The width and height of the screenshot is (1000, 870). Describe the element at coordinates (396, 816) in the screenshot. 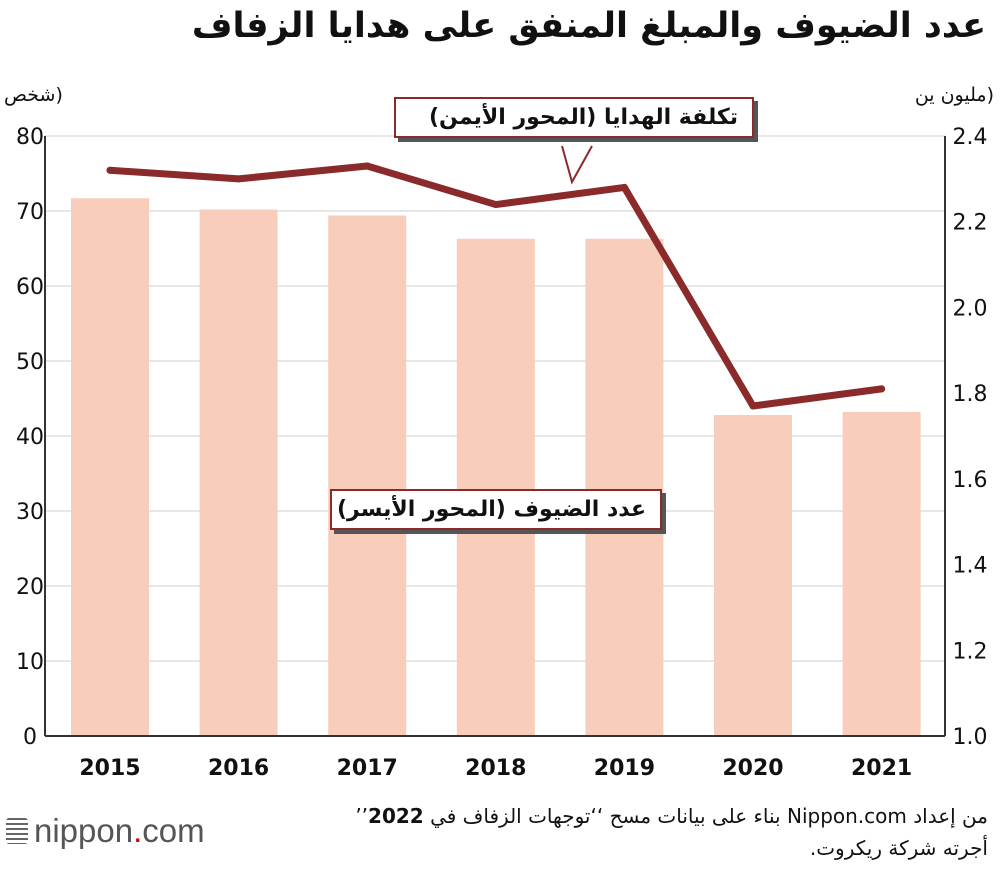

I see `source-year: 2022` at that location.